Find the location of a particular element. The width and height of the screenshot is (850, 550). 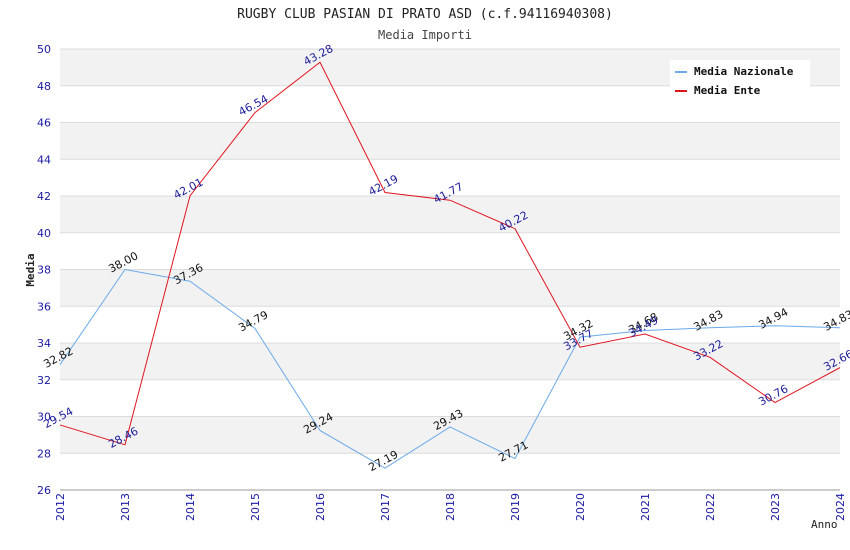

legend-label-ente: Media Ente is located at coordinates (727, 90).